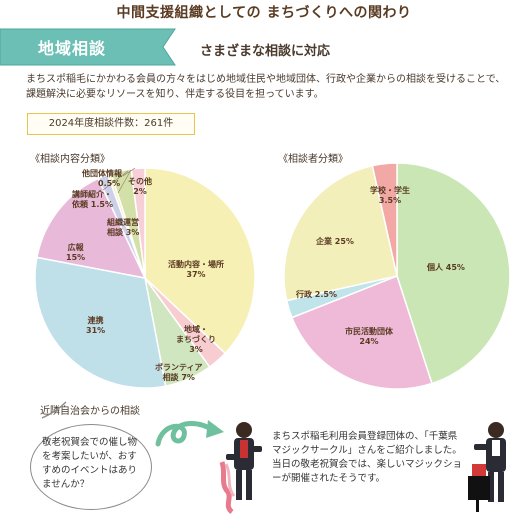 Image resolution: width=528 pixels, height=517 pixels. Describe the element at coordinates (390, 195) in the screenshot. I see `pie2-label-school: 学校・学生 3.5%` at that location.